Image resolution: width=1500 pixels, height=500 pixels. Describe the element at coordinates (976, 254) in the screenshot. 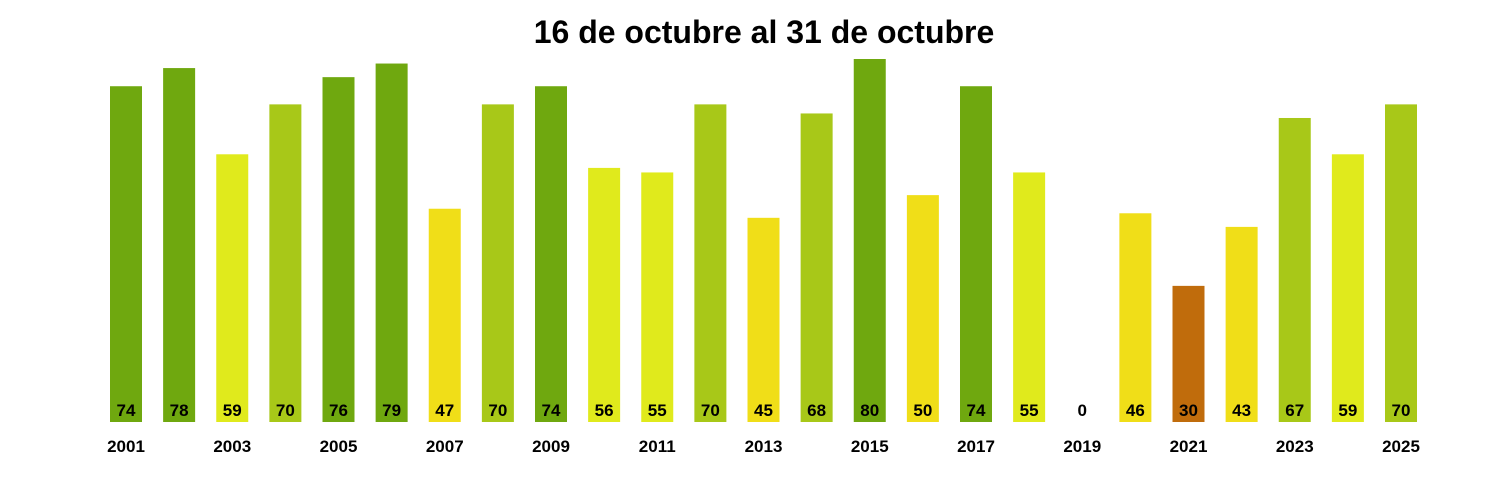

I see `bar-2017` at that location.